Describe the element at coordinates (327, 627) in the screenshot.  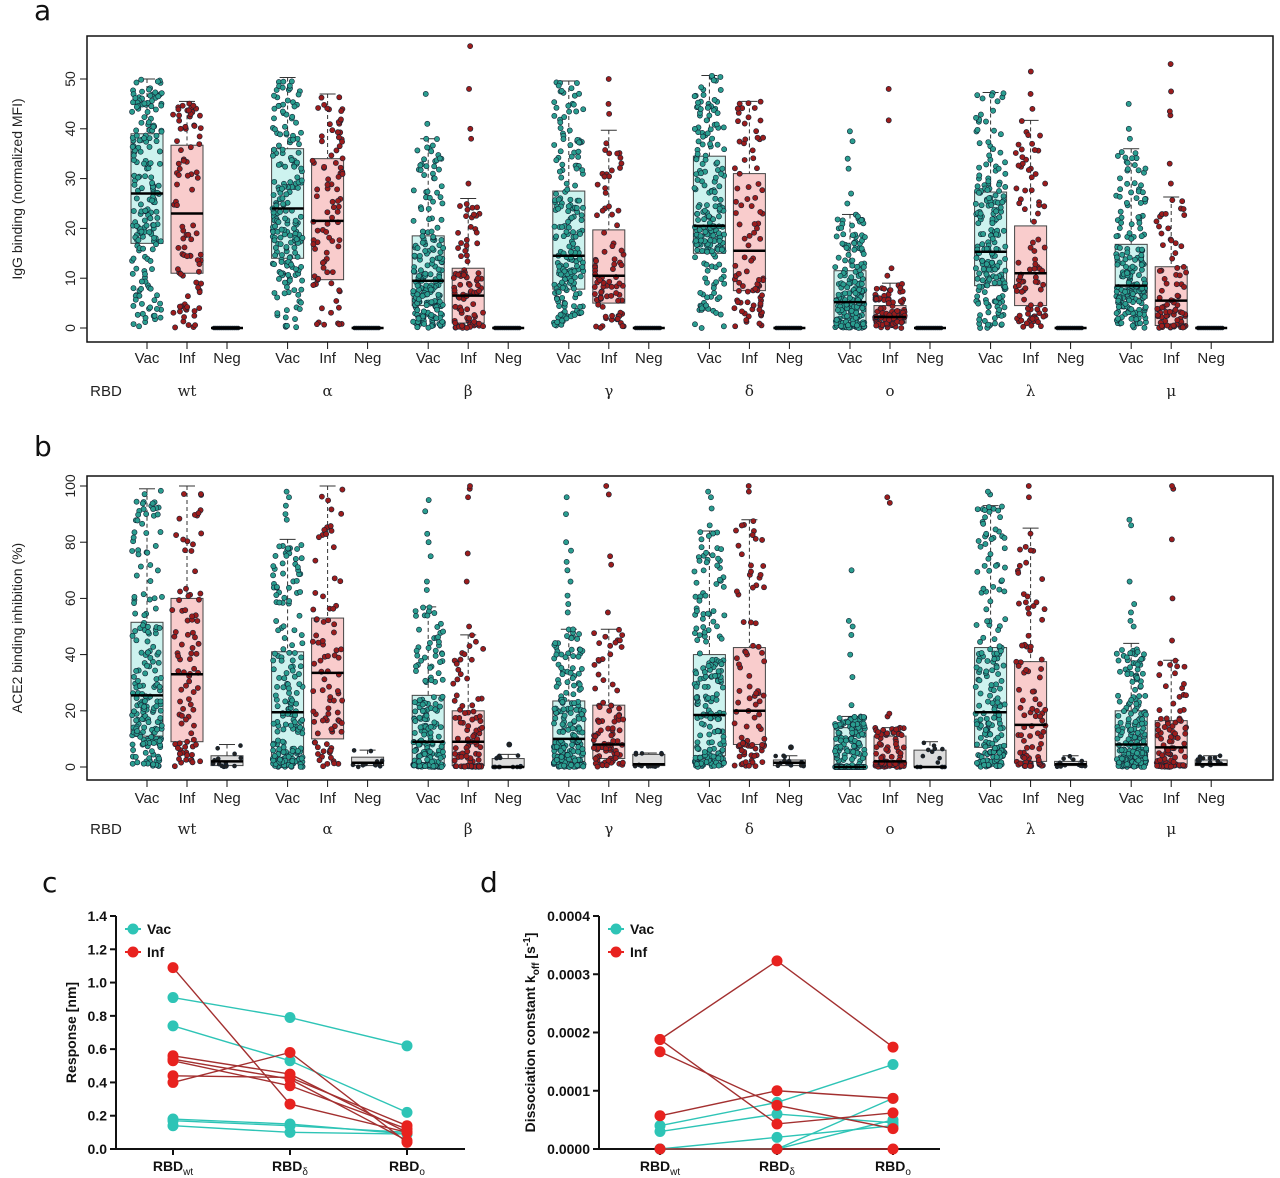
I see `box-inf` at that location.